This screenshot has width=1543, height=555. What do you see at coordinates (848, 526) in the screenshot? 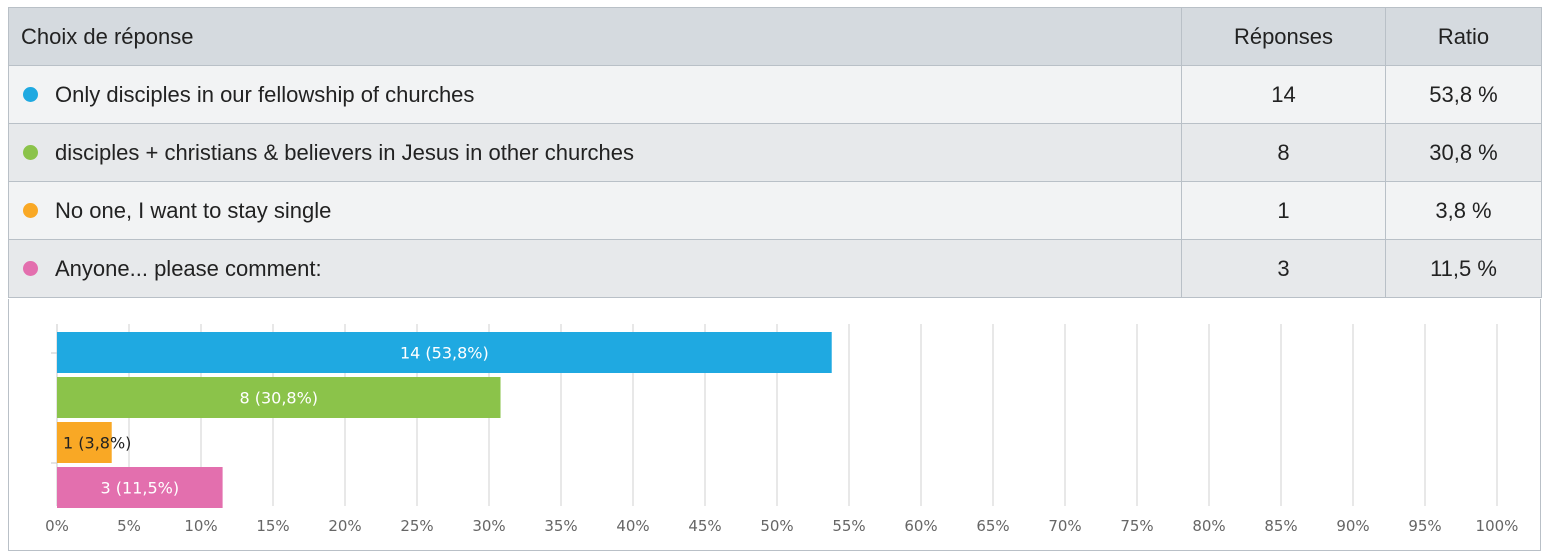
I see `x-tick-label: 55%` at bounding box center [848, 526].